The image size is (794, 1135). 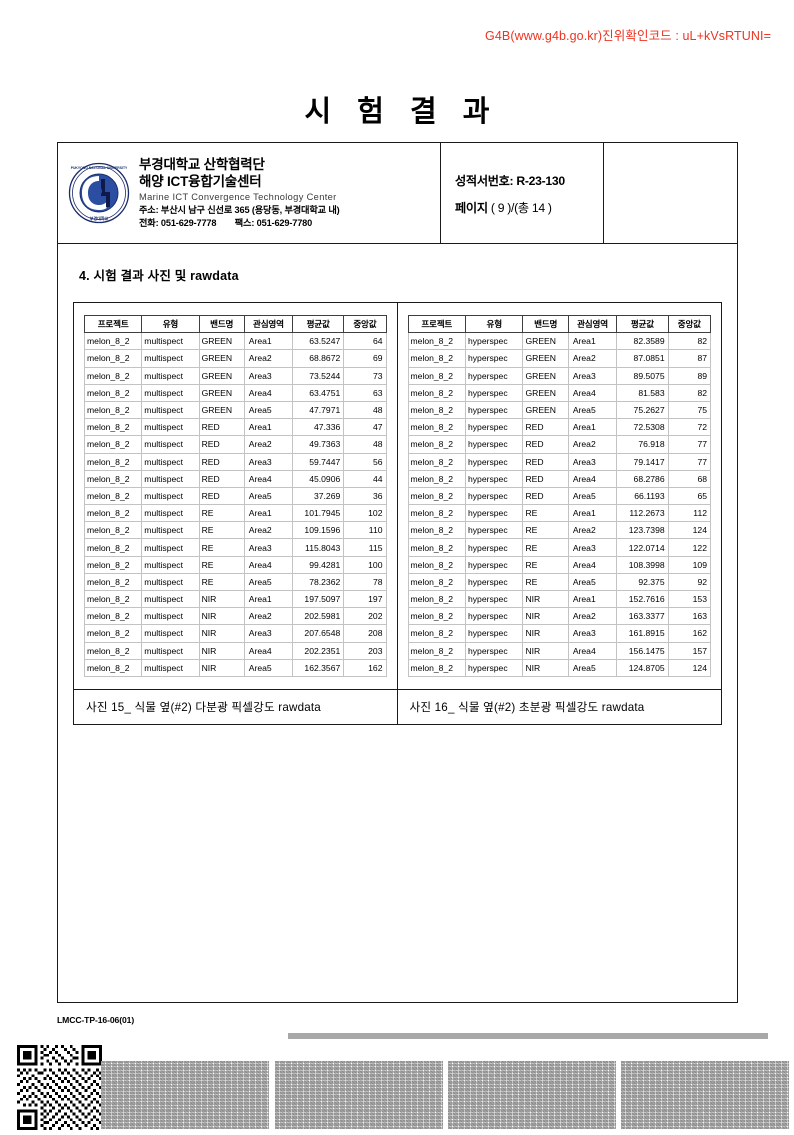 What do you see at coordinates (689, 358) in the screenshot?
I see `table-cell-med: 87` at bounding box center [689, 358].